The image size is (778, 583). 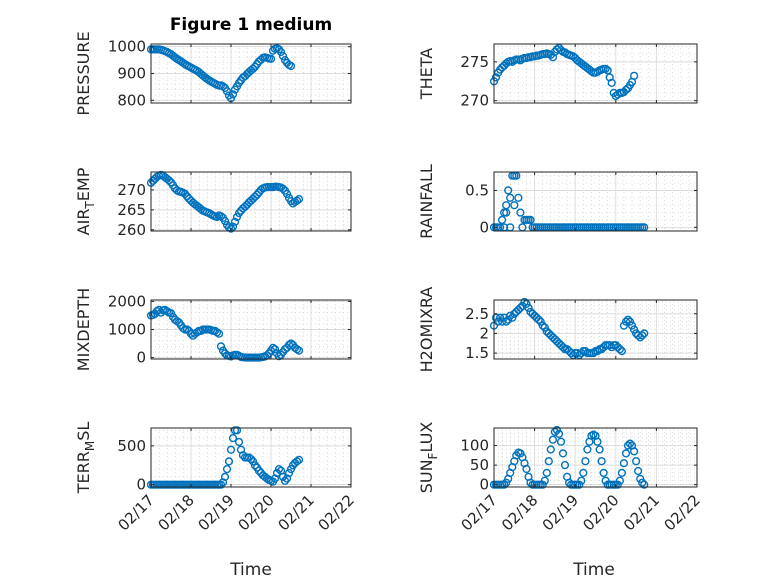 I want to click on y-axis-label: SUNFLUX, so click(x=428, y=458).